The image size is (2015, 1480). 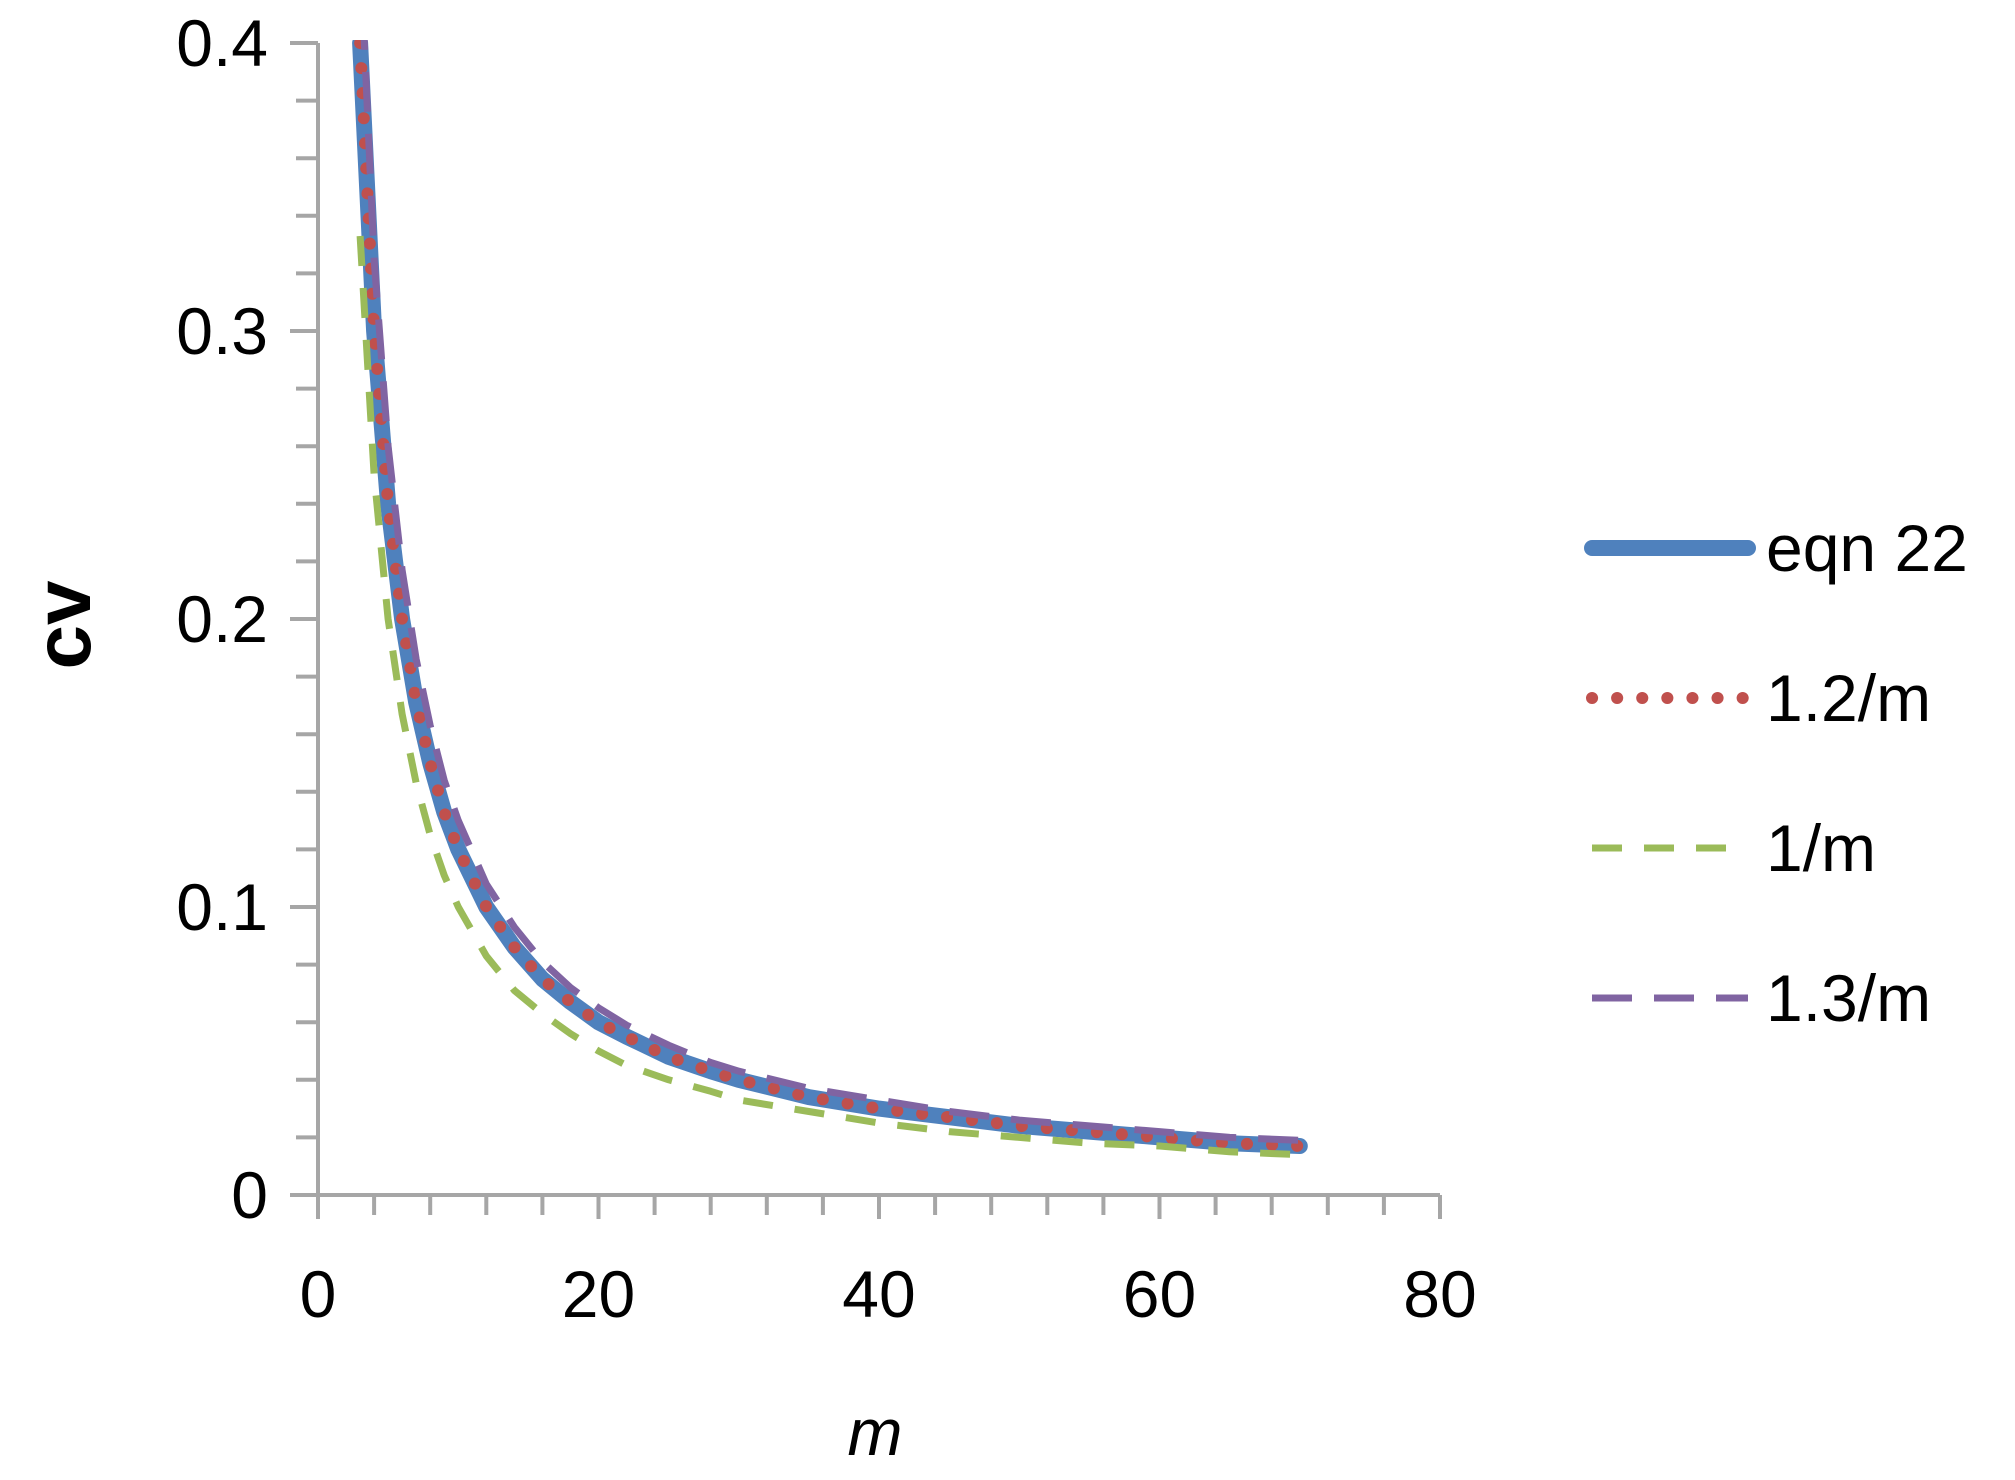 I want to click on legend-label-3: 1.3/m, so click(x=1848, y=998).